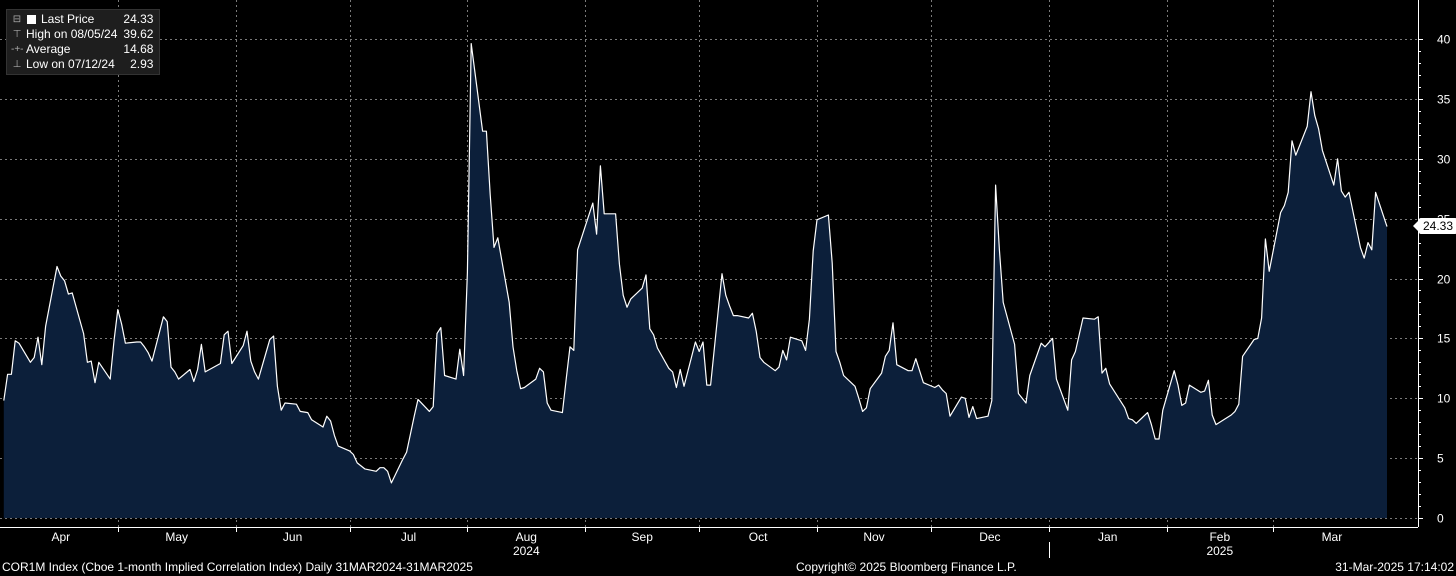 The height and width of the screenshot is (576, 1456). What do you see at coordinates (83, 64) in the screenshot?
I see `legend-low: ⊥ Low on 07/12/24 2.93` at bounding box center [83, 64].